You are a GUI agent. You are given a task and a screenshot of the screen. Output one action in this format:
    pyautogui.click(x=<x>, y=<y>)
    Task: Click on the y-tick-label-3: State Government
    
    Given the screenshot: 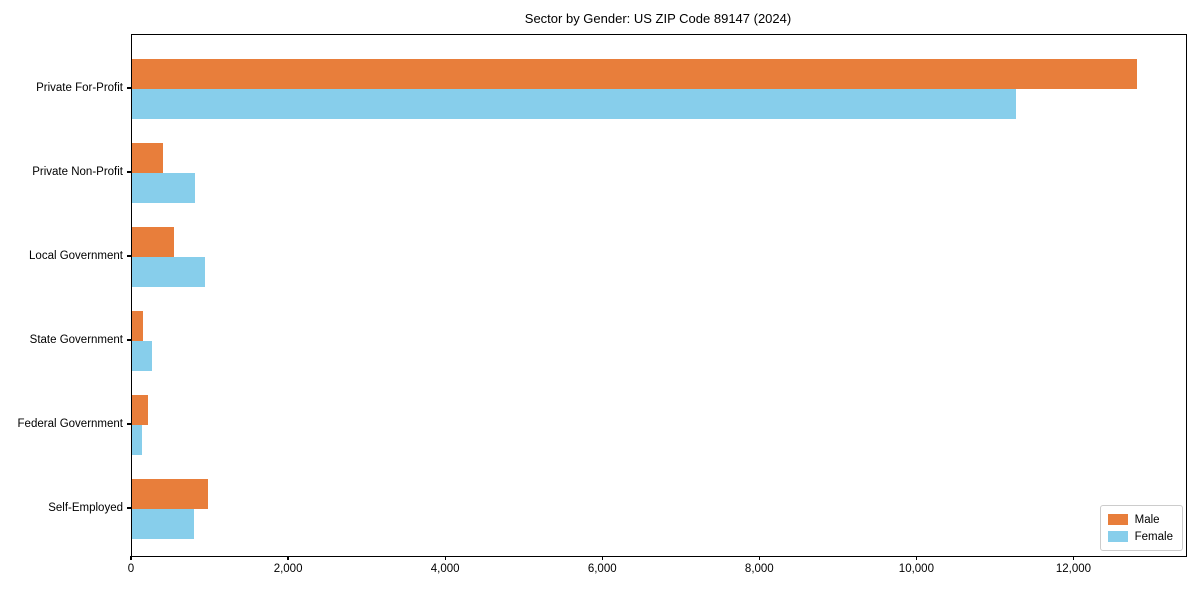 What is the action you would take?
    pyautogui.click(x=76, y=340)
    